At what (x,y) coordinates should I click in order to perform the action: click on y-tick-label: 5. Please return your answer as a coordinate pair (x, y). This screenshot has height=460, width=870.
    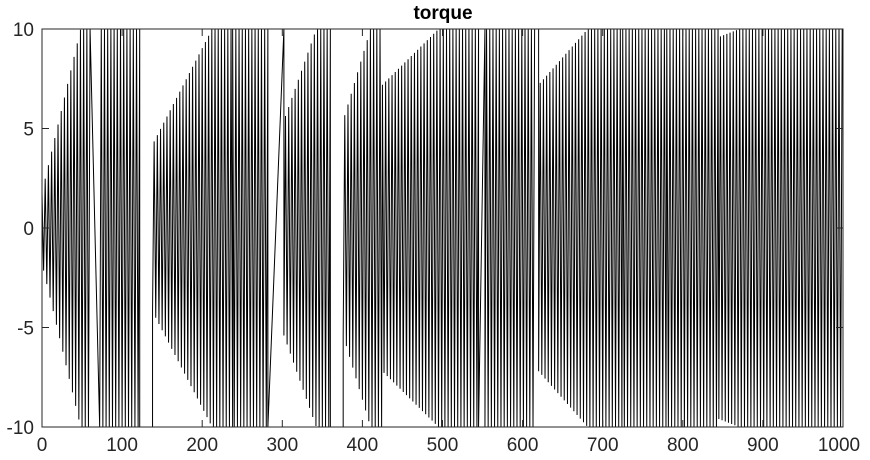
    Looking at the image, I should click on (28, 130).